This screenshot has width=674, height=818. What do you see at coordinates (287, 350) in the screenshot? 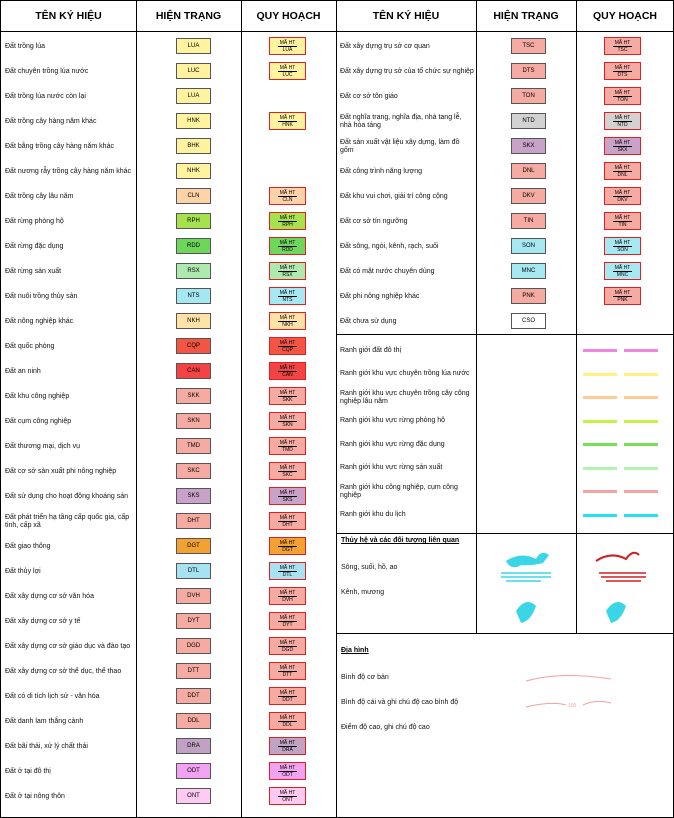
I see `plan-code: CQP` at bounding box center [287, 350].